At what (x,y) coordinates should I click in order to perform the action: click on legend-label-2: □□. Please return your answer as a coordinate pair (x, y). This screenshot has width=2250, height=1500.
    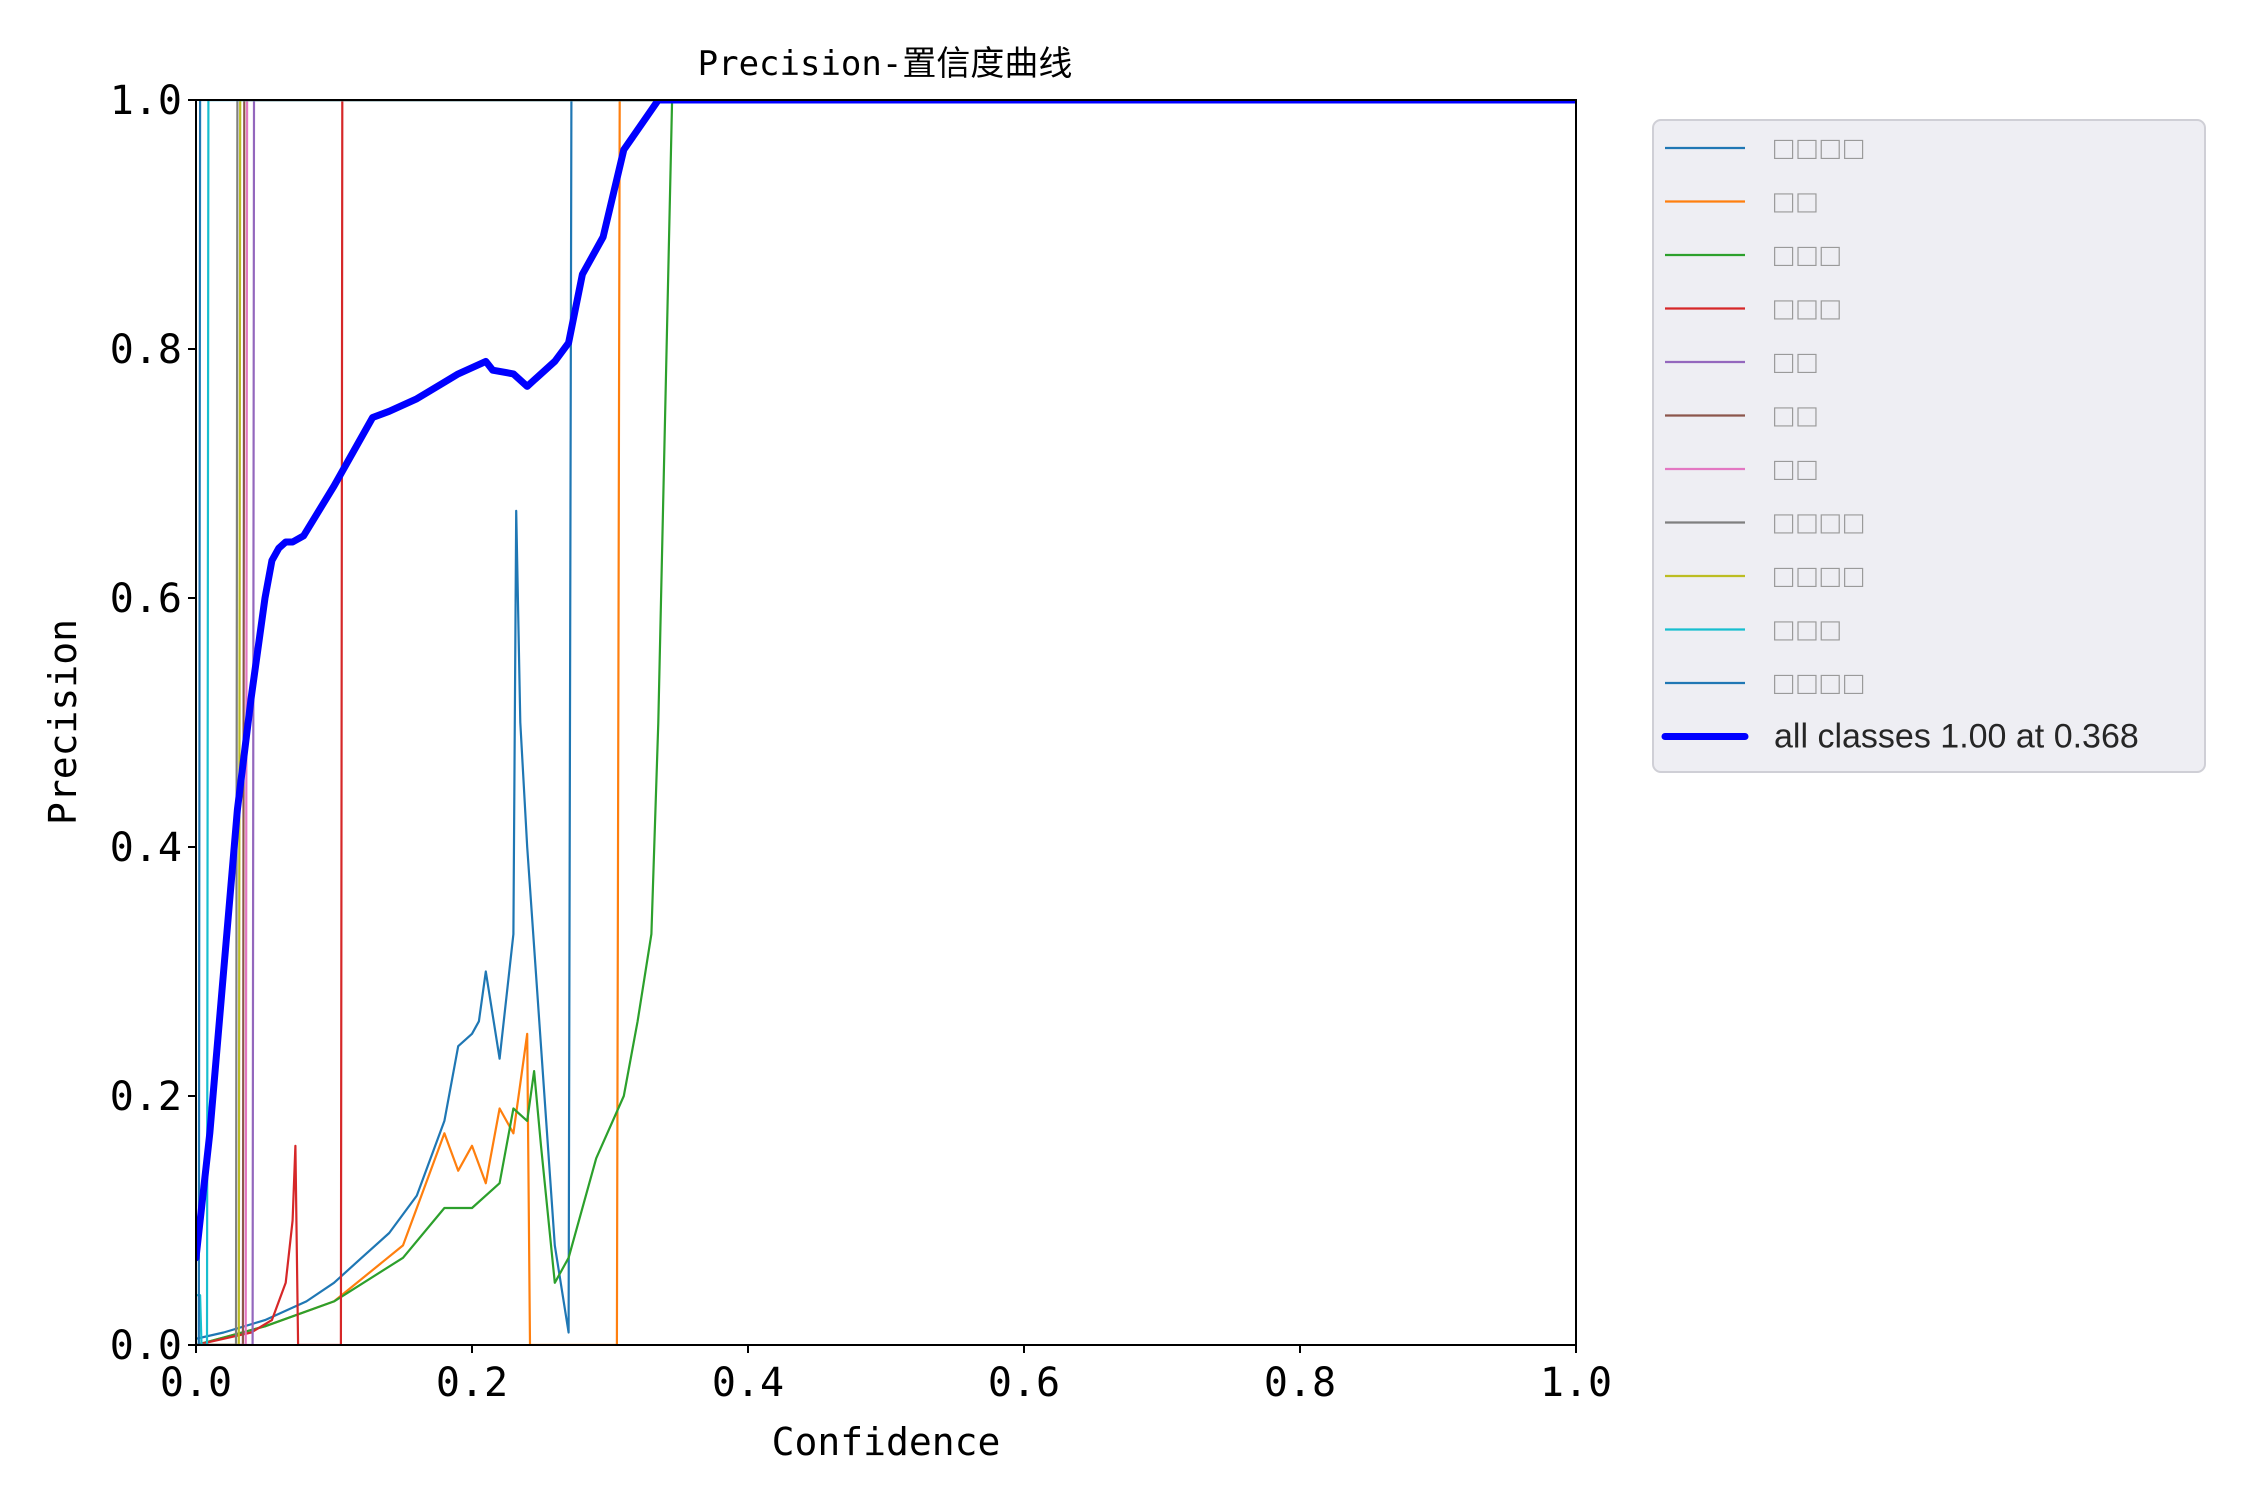
    Looking at the image, I should click on (1797, 202).